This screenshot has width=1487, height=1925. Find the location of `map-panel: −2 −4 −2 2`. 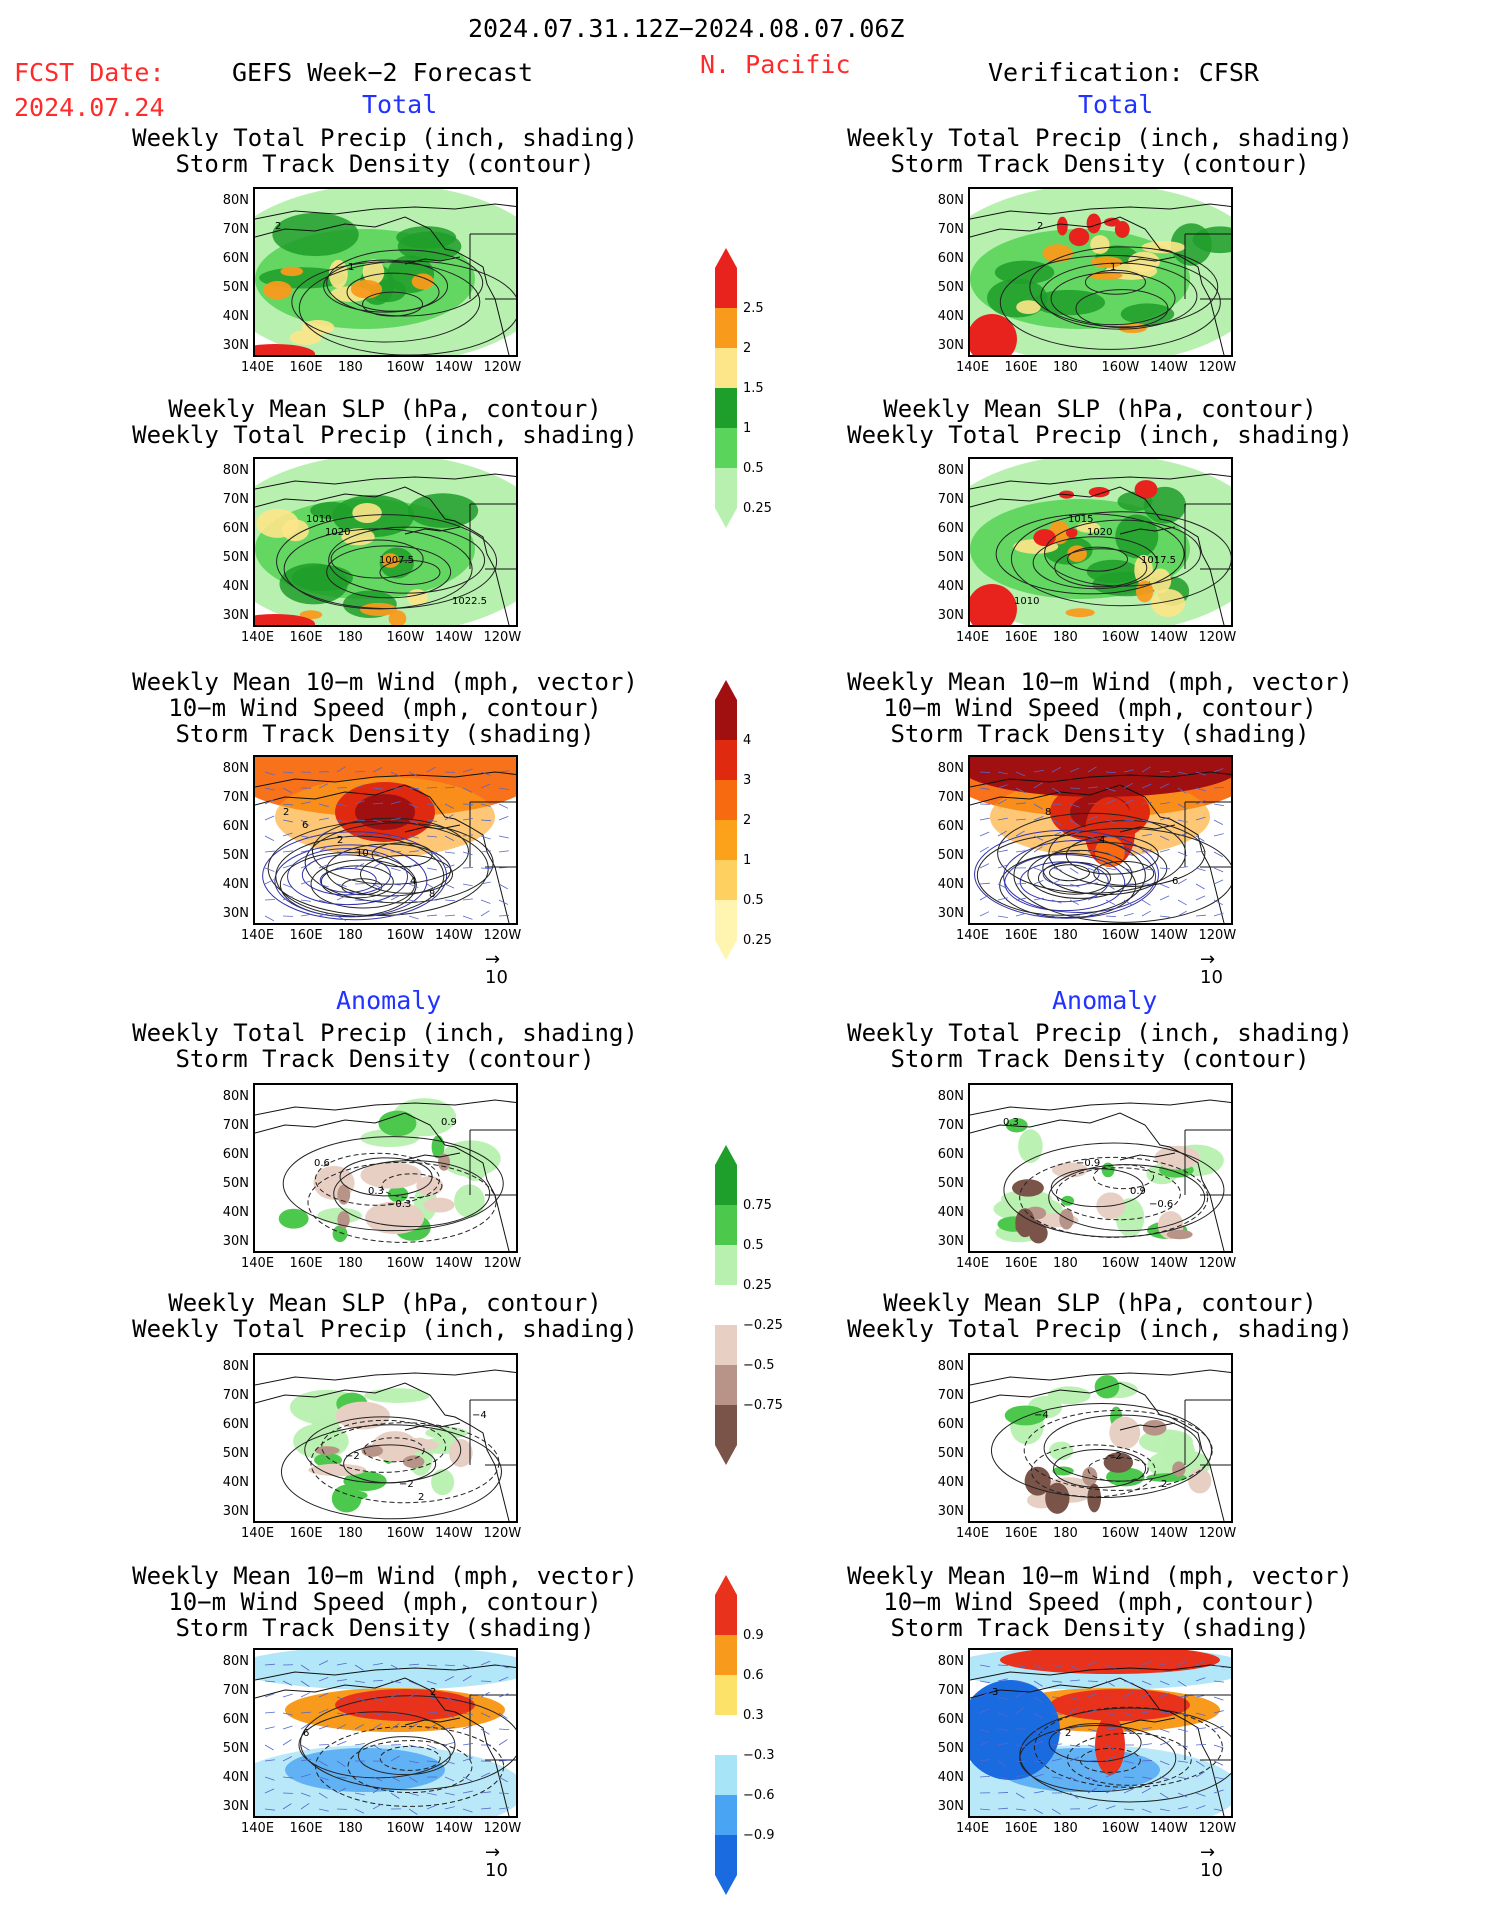

map-panel: −2 −4 −2 2 is located at coordinates (385, 1438).